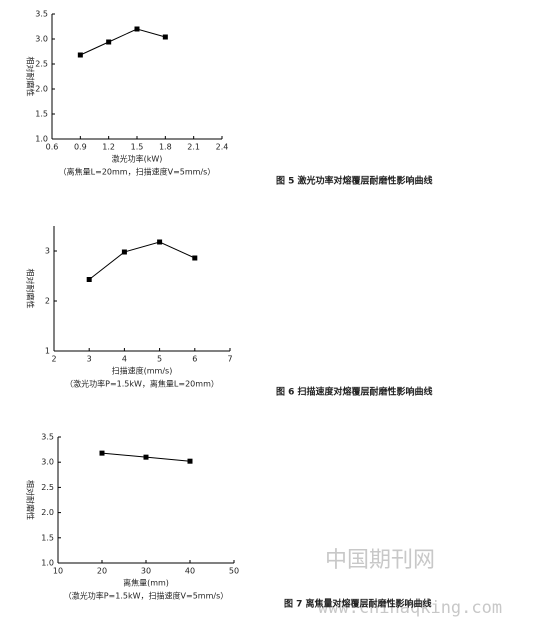 This screenshot has height=624, width=546. What do you see at coordinates (102, 571) in the screenshot?
I see `x-tick-label: 20` at bounding box center [102, 571].